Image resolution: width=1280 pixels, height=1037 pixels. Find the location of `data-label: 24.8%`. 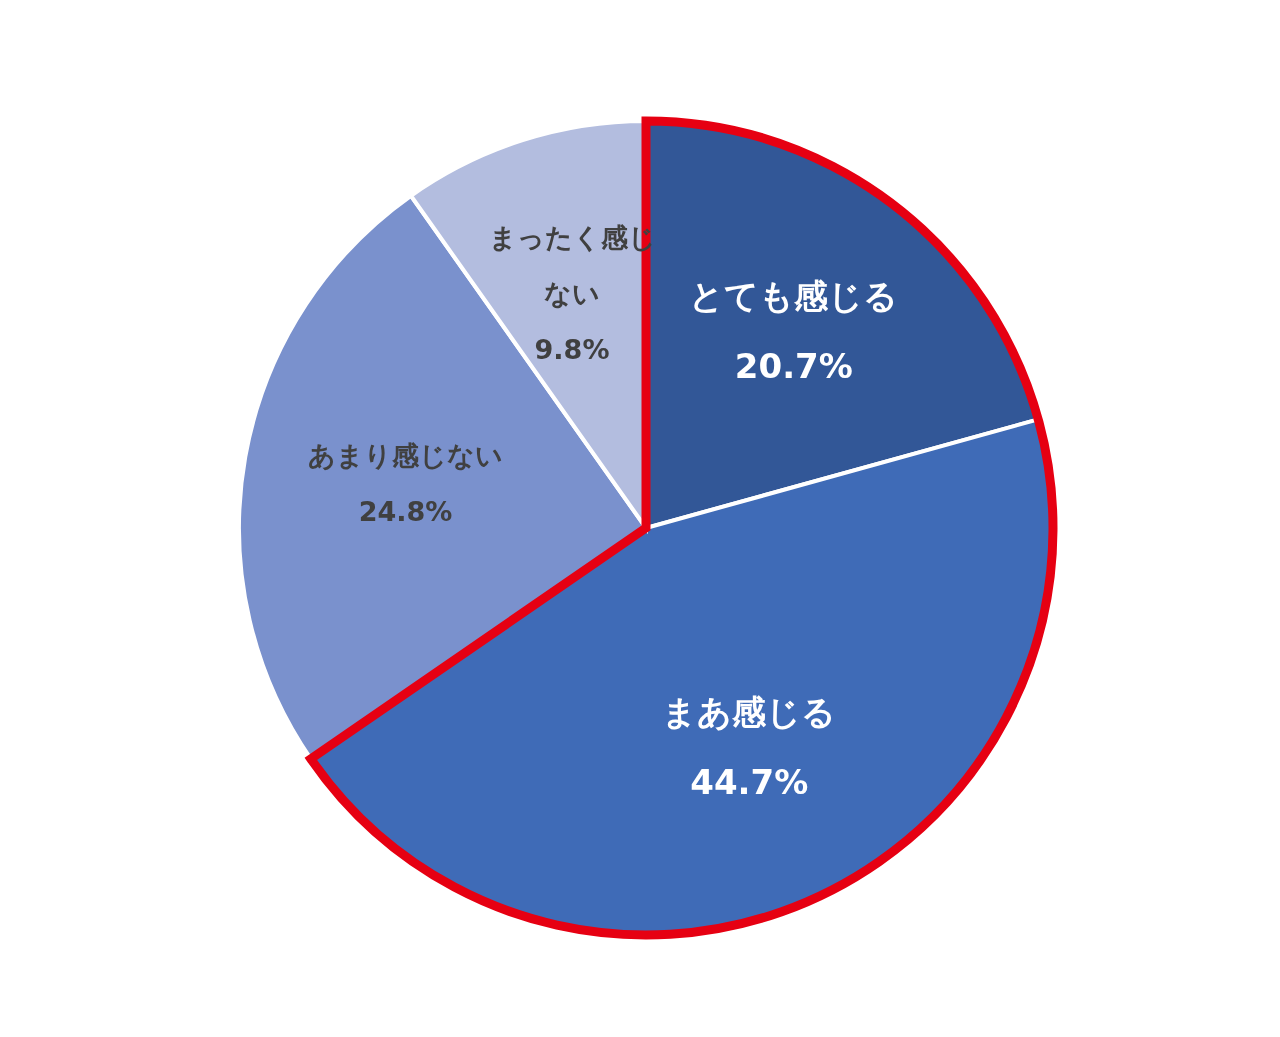

data-label: 24.8% is located at coordinates (405, 511).